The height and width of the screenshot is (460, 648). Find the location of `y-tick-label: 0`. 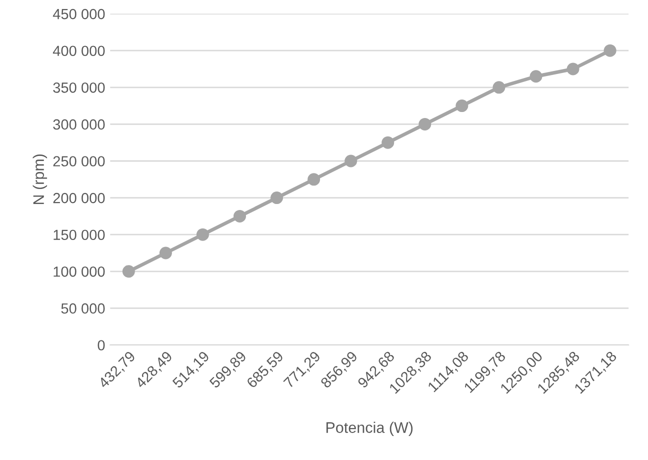

y-tick-label: 0 is located at coordinates (101, 345).